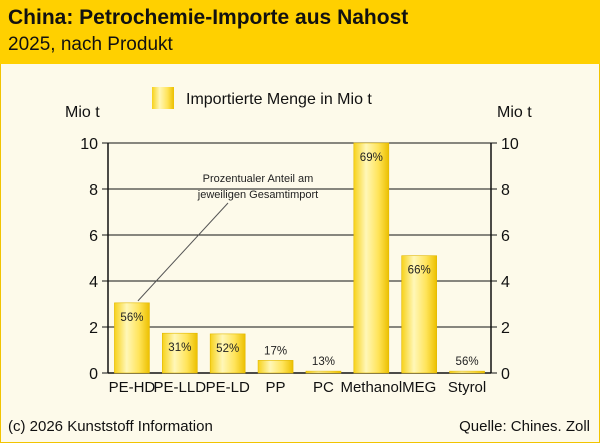  Describe the element at coordinates (276, 387) in the screenshot. I see `x-tick-label: PP` at that location.